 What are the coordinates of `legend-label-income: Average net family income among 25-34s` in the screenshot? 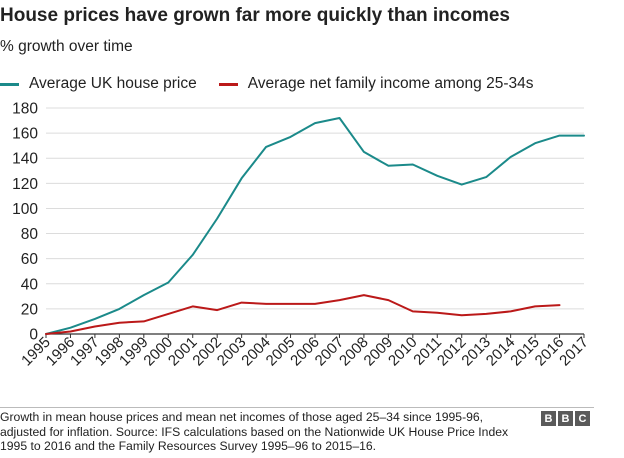 It's located at (390, 83).